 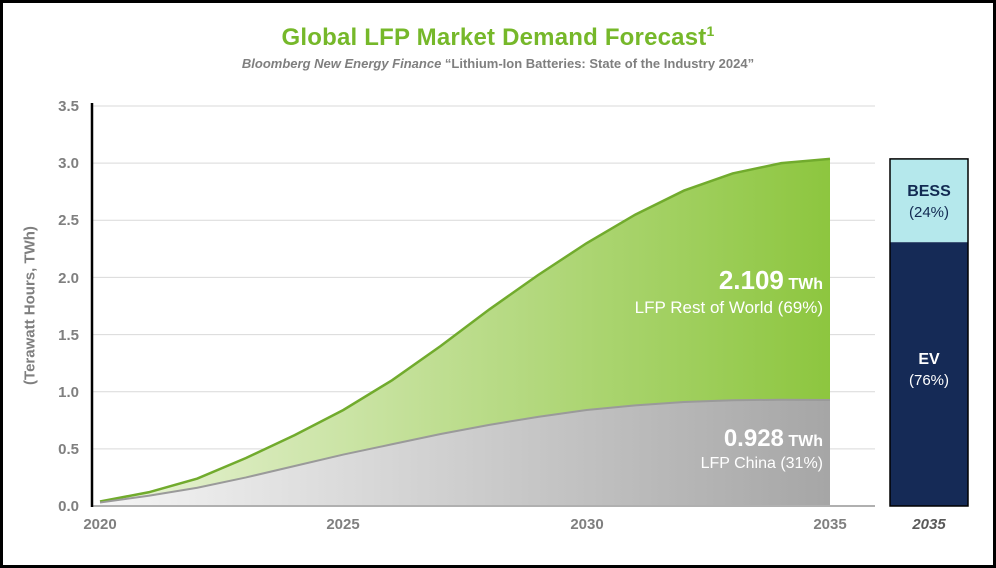 I want to click on chart-title: Global LFP Market Demand Forecast1, so click(x=498, y=37).